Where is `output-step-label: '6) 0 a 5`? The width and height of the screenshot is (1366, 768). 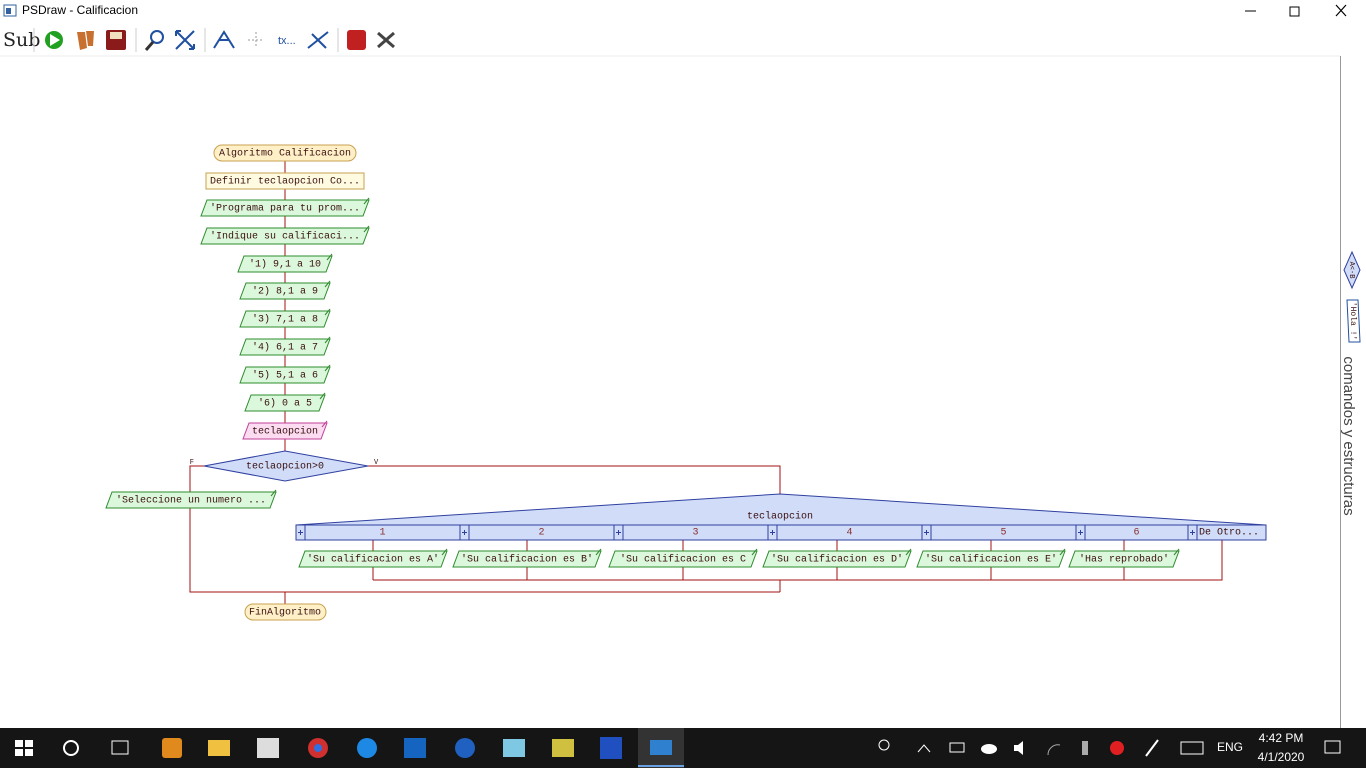 output-step-label: '6) 0 a 5 is located at coordinates (285, 404).